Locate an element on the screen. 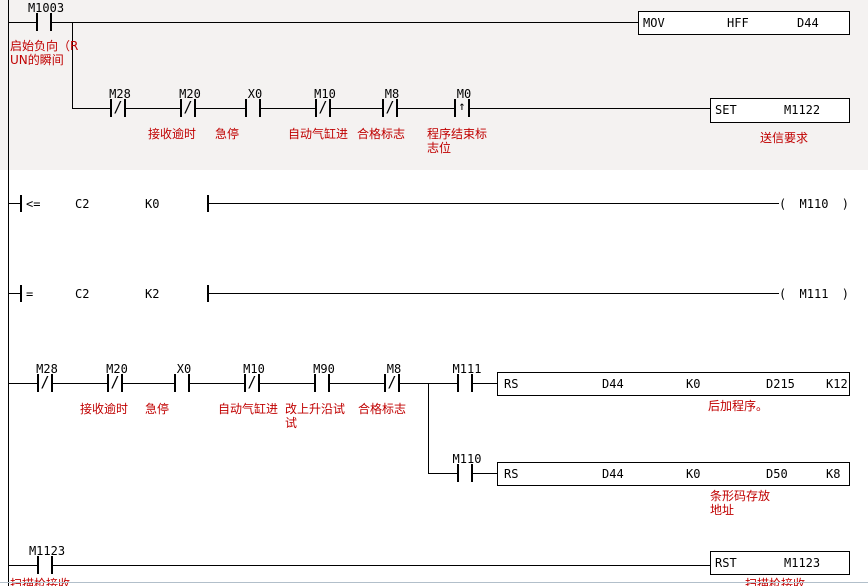 This screenshot has height=586, width=868. rs2-operand-3: D50 is located at coordinates (777, 474).